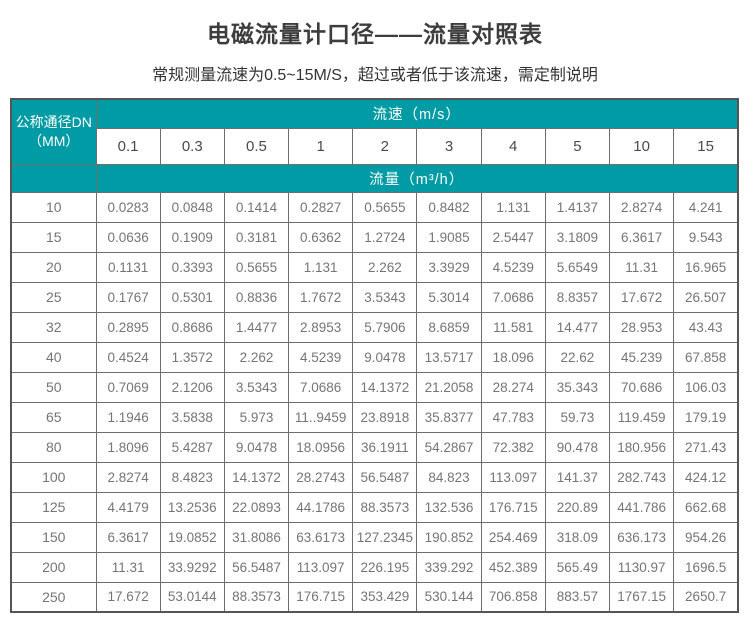  What do you see at coordinates (192, 297) in the screenshot?
I see `flow-value-cell: 0.5301` at bounding box center [192, 297].